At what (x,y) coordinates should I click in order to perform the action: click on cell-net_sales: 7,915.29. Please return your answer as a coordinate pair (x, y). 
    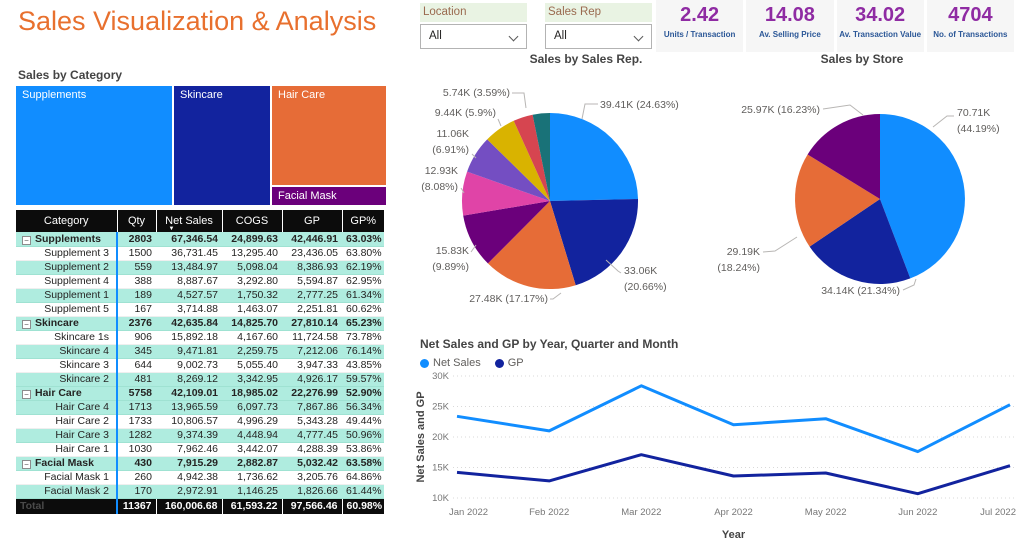
    Looking at the image, I should click on (189, 463).